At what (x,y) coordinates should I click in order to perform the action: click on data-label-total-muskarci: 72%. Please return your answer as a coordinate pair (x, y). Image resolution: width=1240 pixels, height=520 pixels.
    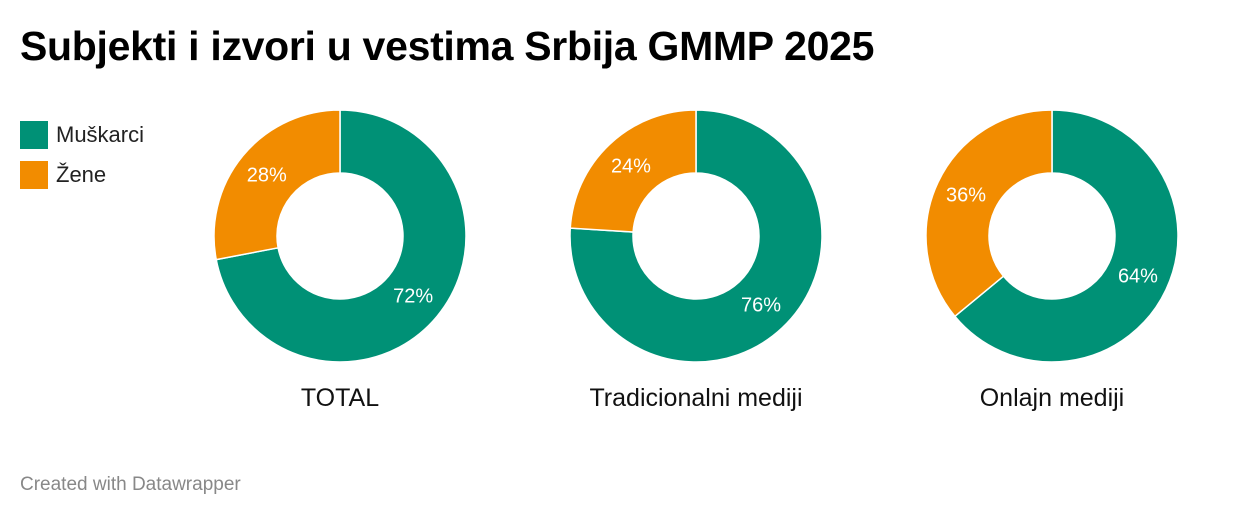
    Looking at the image, I should click on (413, 297).